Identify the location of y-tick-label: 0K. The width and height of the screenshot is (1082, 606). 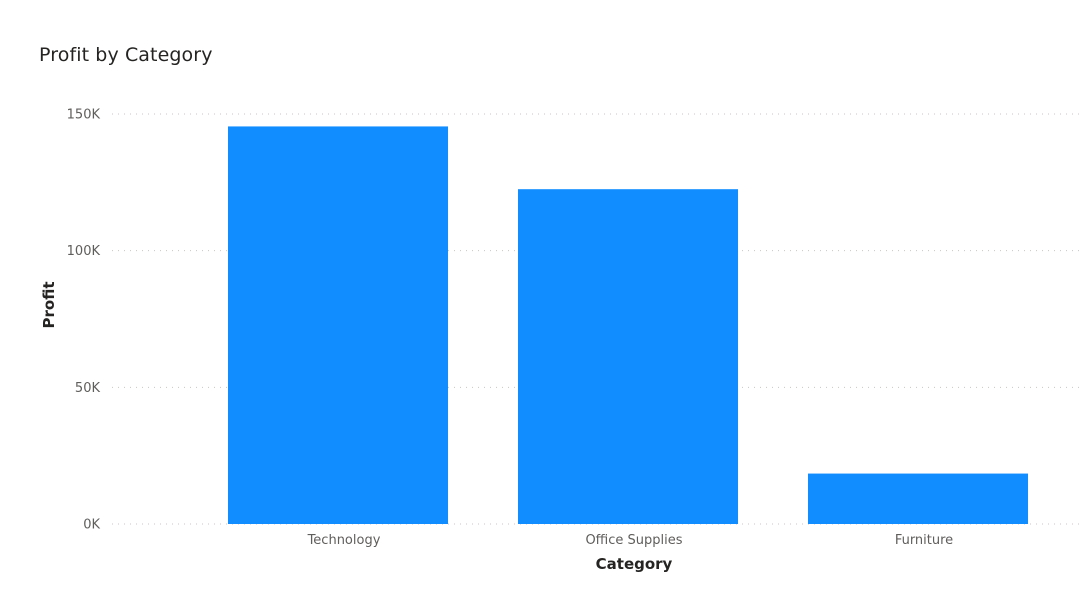
(91, 525).